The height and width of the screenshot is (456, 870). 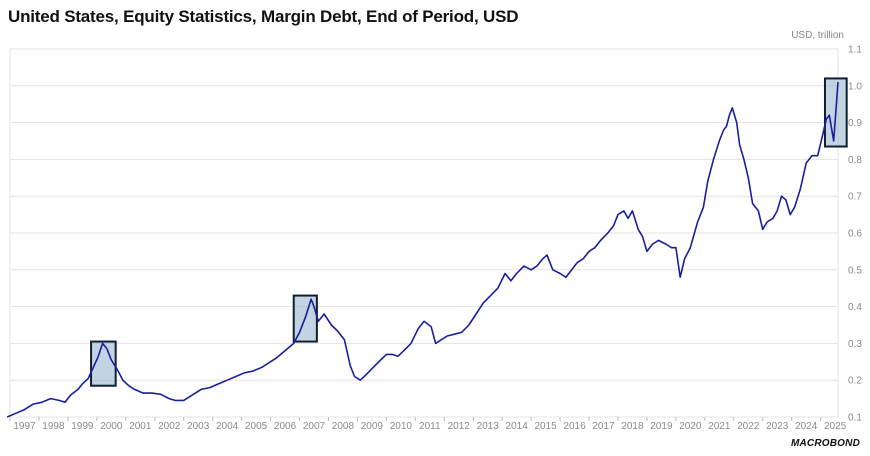 What do you see at coordinates (314, 426) in the screenshot?
I see `x-tick-label: 2007` at bounding box center [314, 426].